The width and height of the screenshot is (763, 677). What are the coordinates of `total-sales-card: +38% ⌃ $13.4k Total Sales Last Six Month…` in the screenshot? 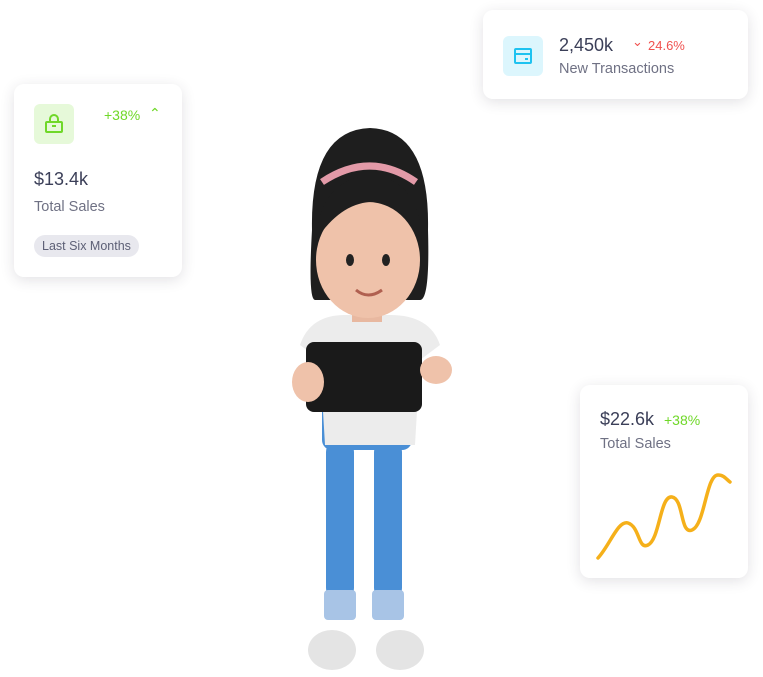 It's located at (98, 180).